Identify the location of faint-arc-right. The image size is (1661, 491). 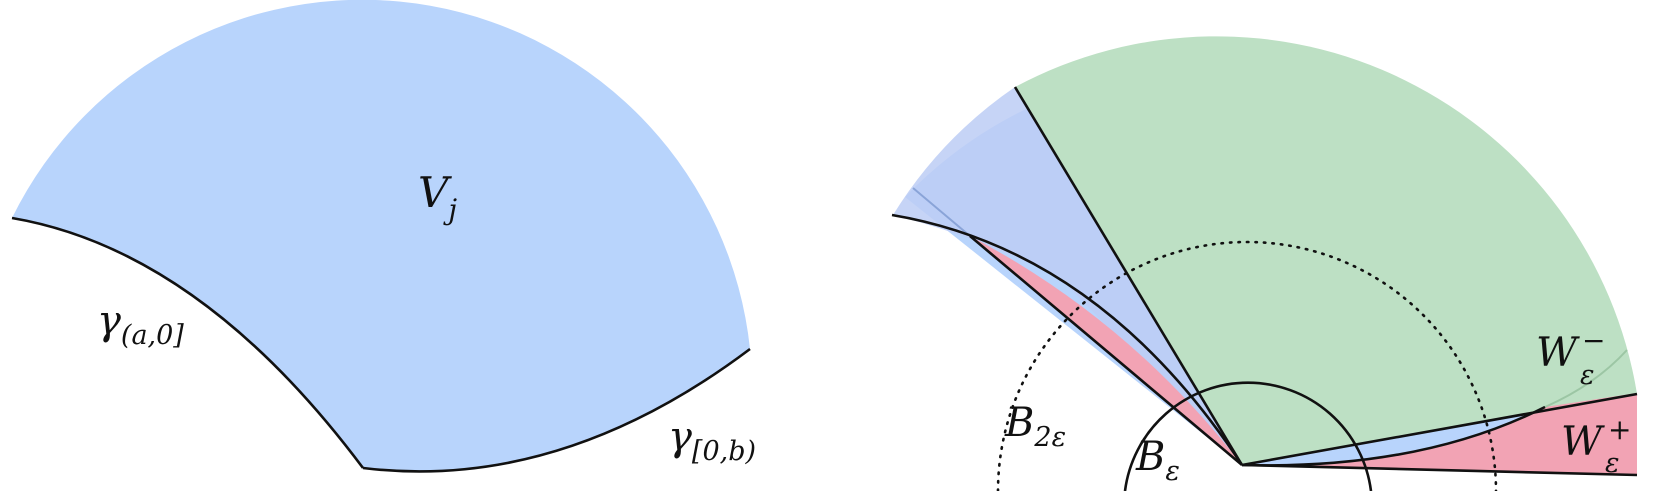
(1586, 378).